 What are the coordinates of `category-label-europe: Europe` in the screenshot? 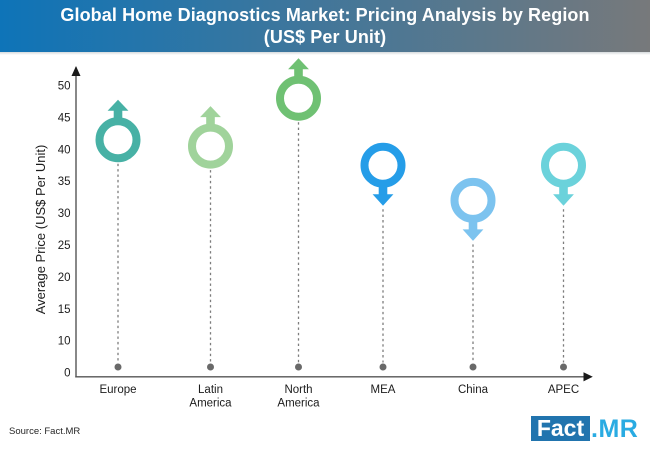 It's located at (117, 390).